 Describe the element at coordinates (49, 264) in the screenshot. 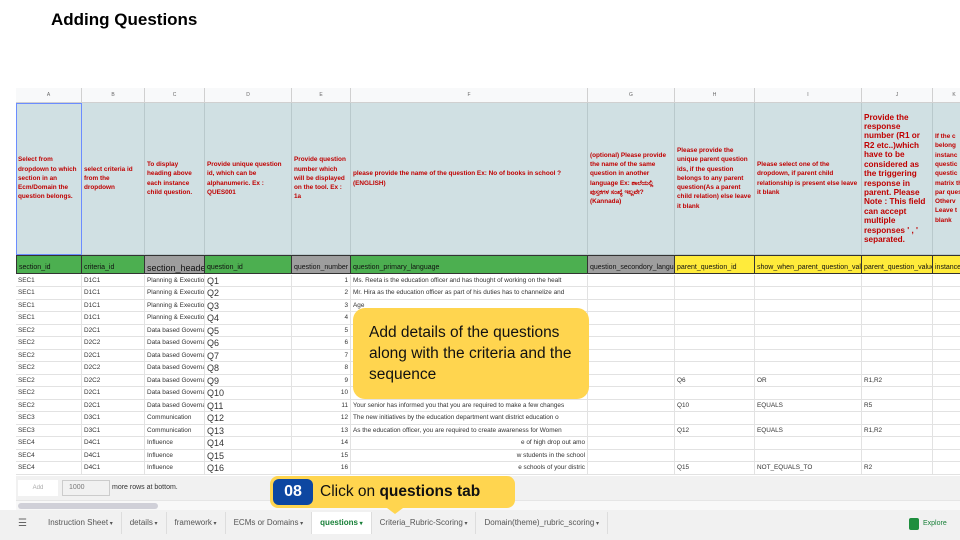

I see `column-key-section-id: section_id` at that location.